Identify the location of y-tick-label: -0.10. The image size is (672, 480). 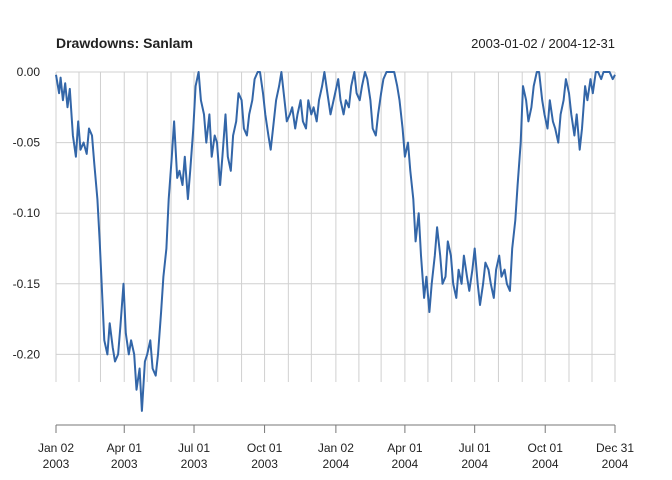
(27, 213).